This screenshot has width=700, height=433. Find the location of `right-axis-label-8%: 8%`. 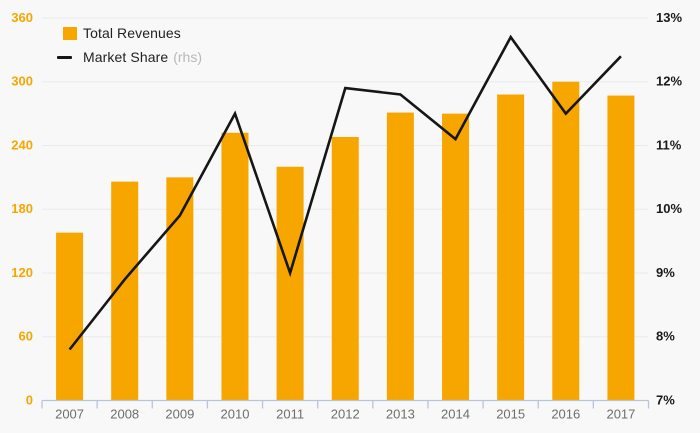

right-axis-label-8%: 8% is located at coordinates (665, 336).